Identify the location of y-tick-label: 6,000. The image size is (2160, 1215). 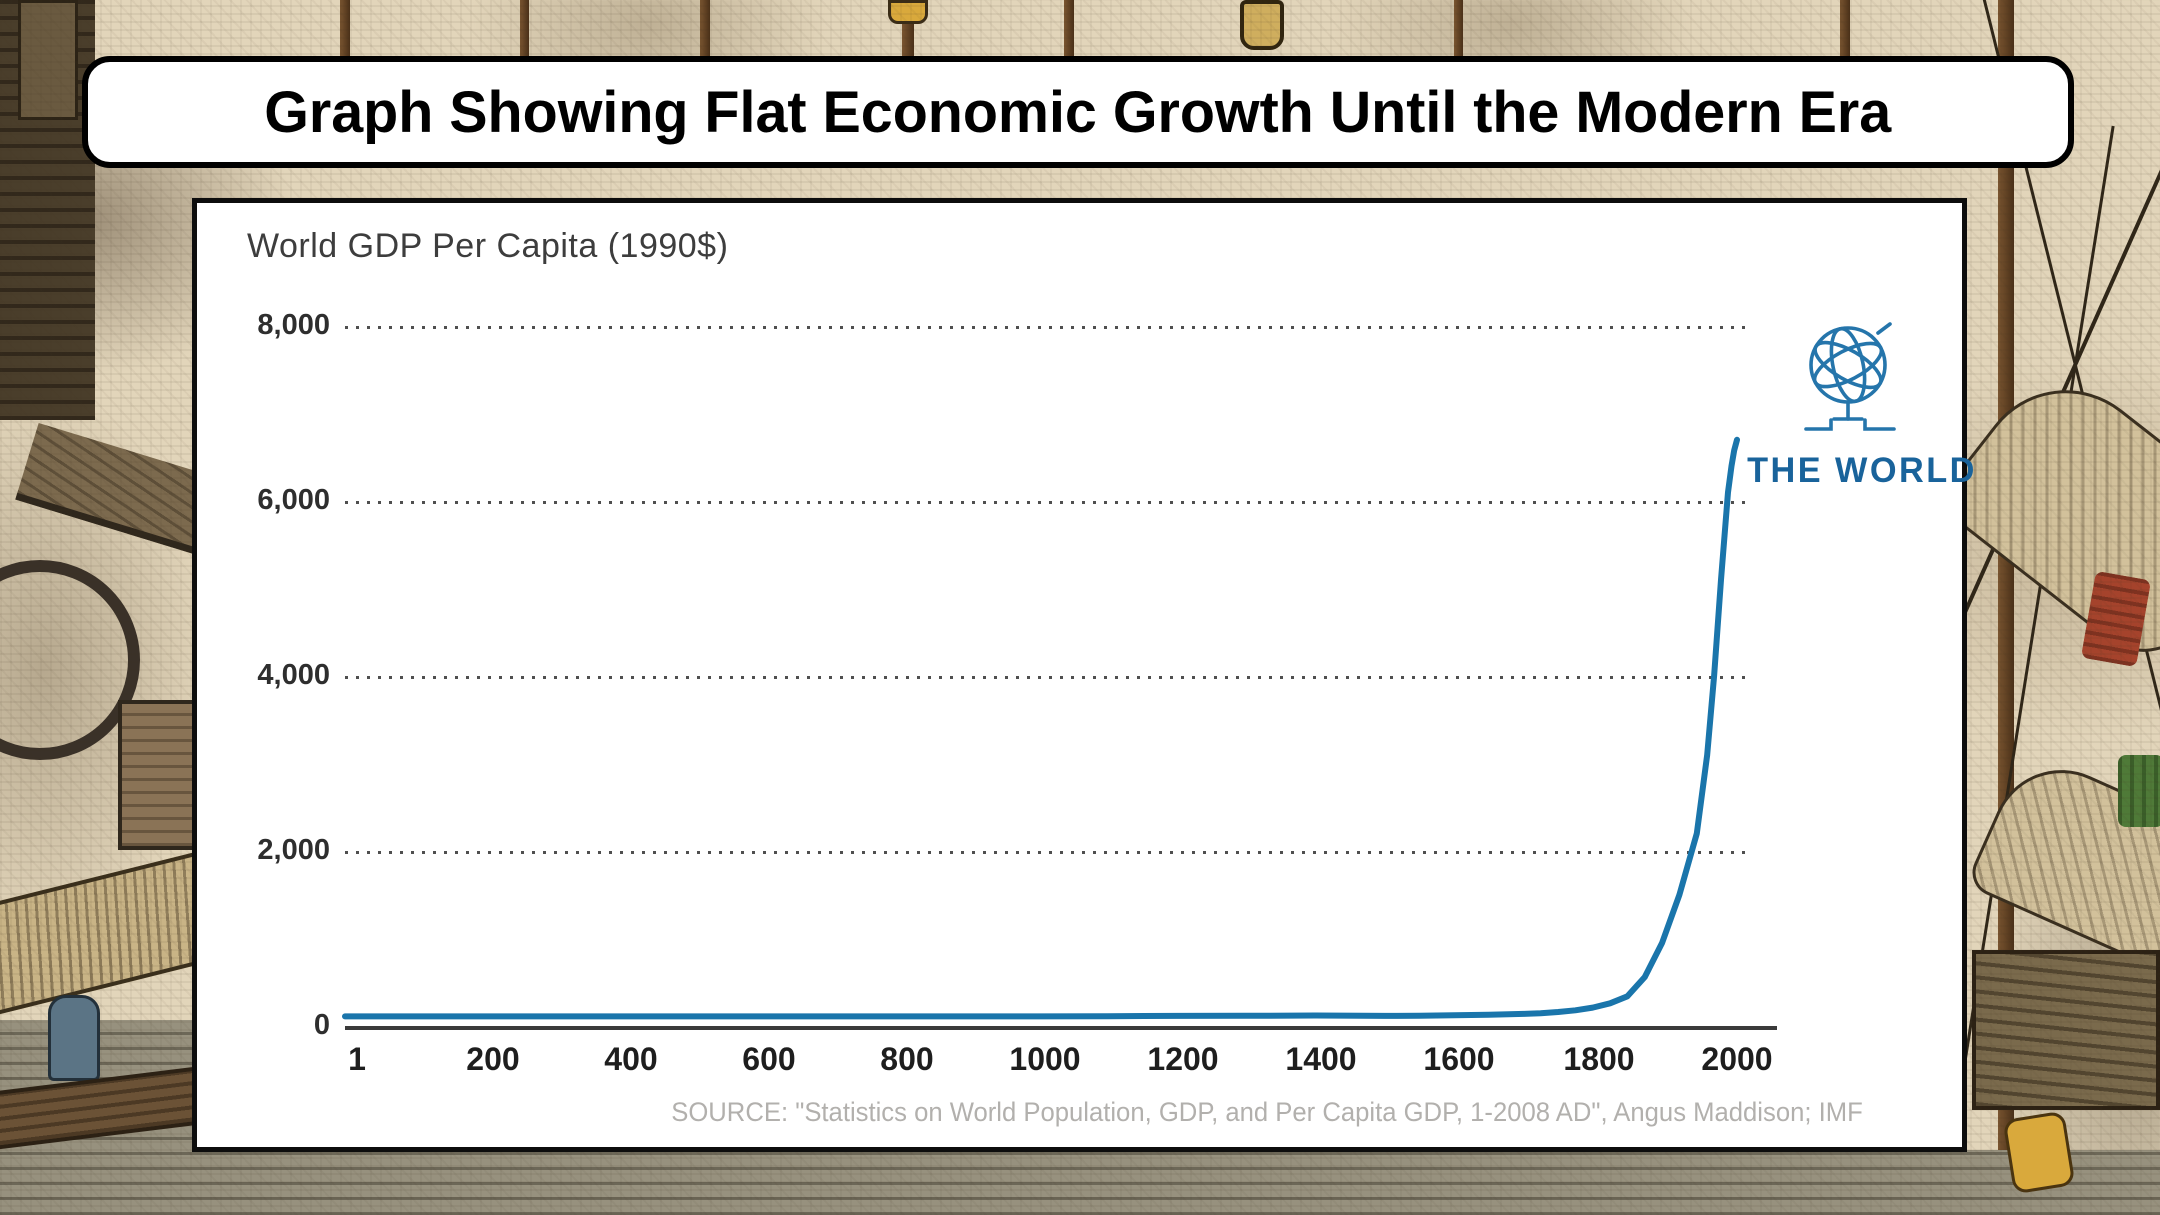
(293, 499).